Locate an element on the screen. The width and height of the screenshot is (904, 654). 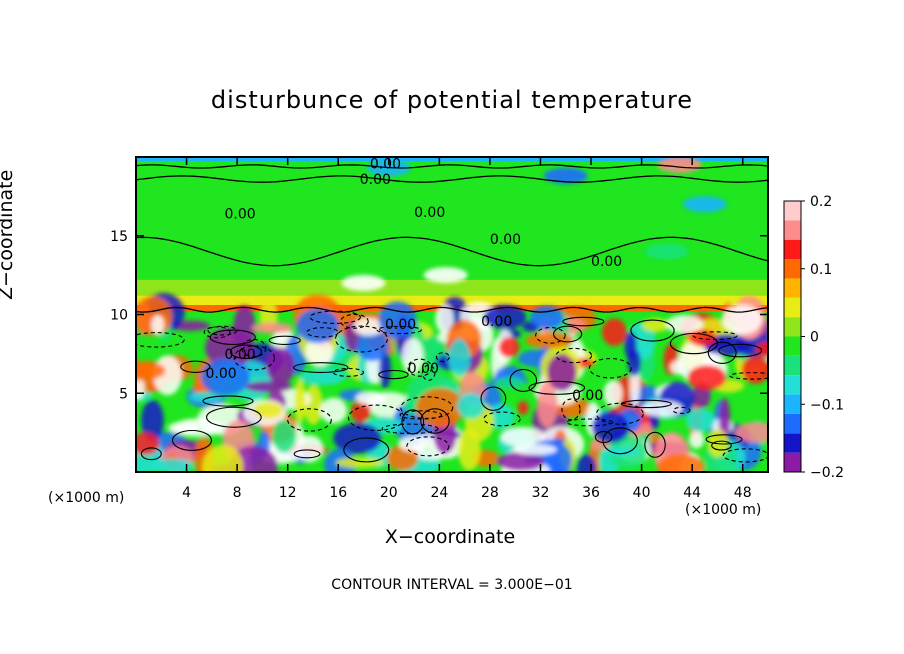
x-tick-label: 12 is located at coordinates (288, 493).